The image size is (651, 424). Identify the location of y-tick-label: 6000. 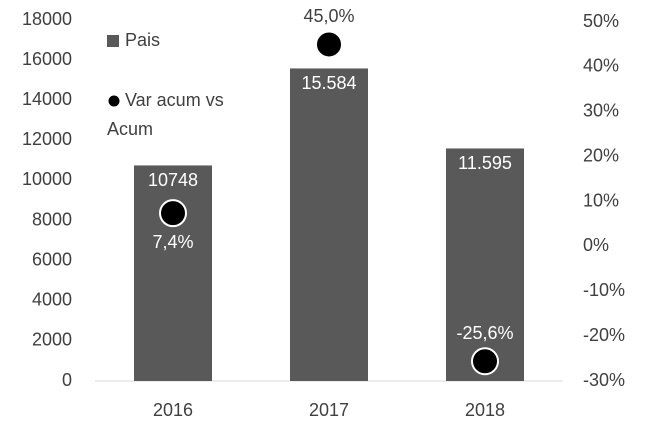
(52, 259).